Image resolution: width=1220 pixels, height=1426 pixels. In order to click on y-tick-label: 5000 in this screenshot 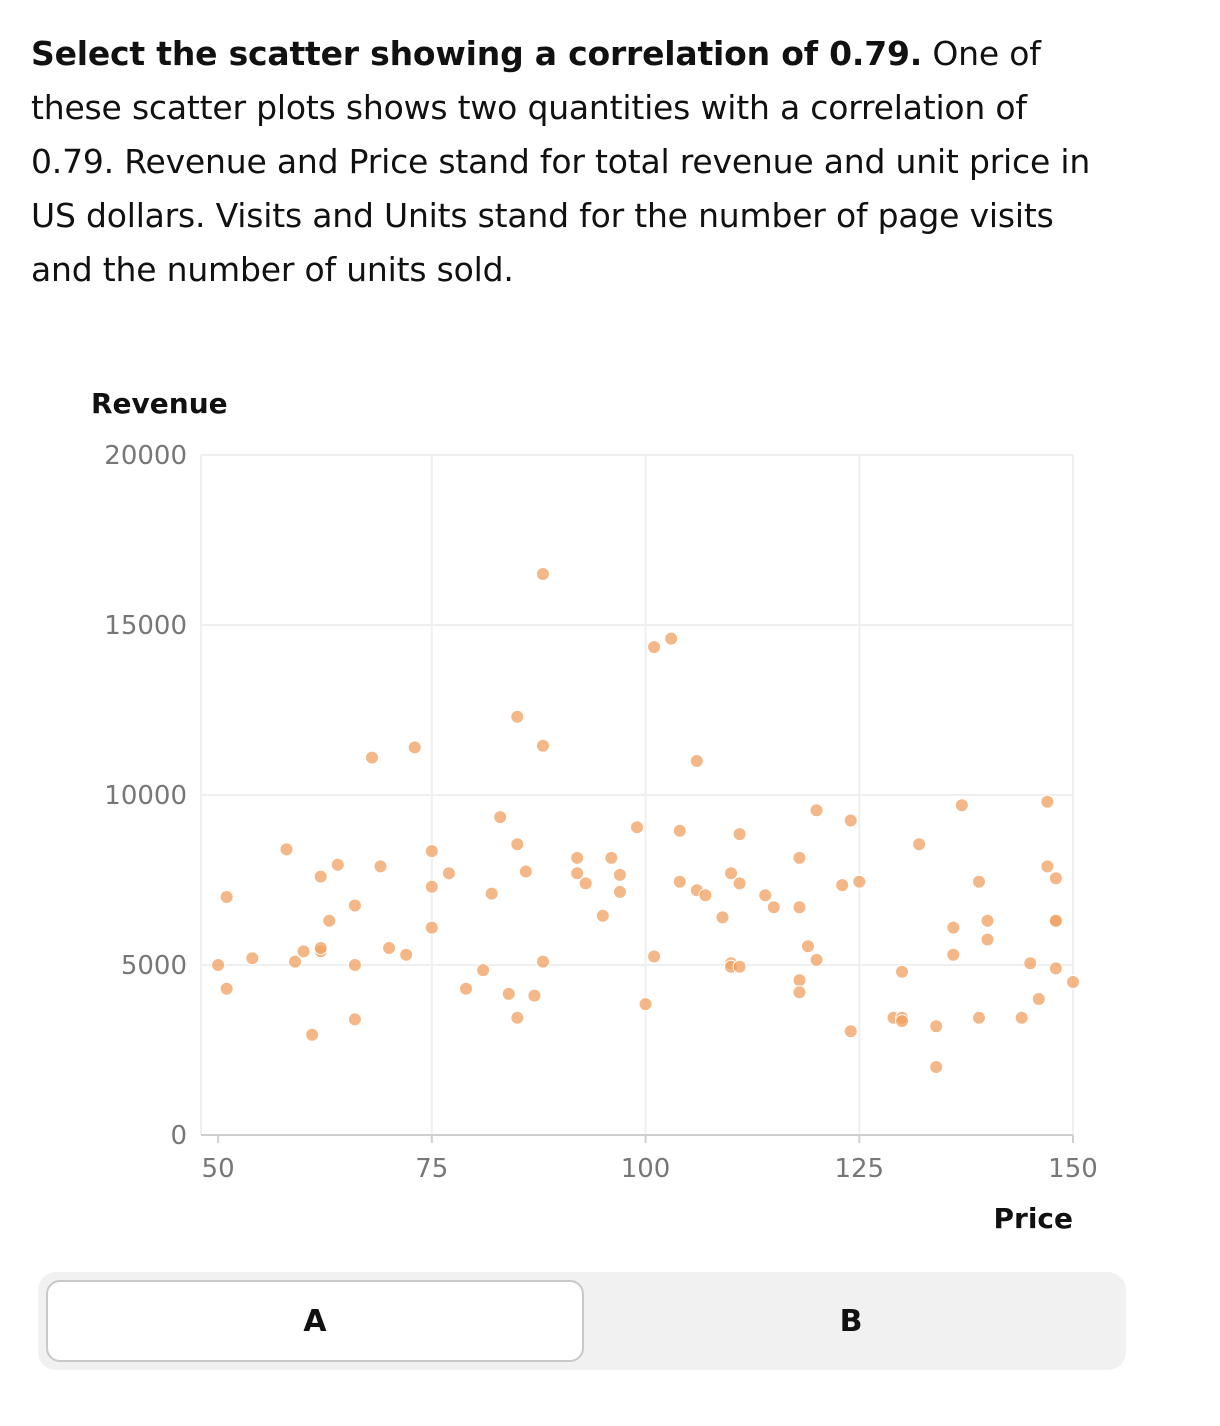, I will do `click(154, 966)`.